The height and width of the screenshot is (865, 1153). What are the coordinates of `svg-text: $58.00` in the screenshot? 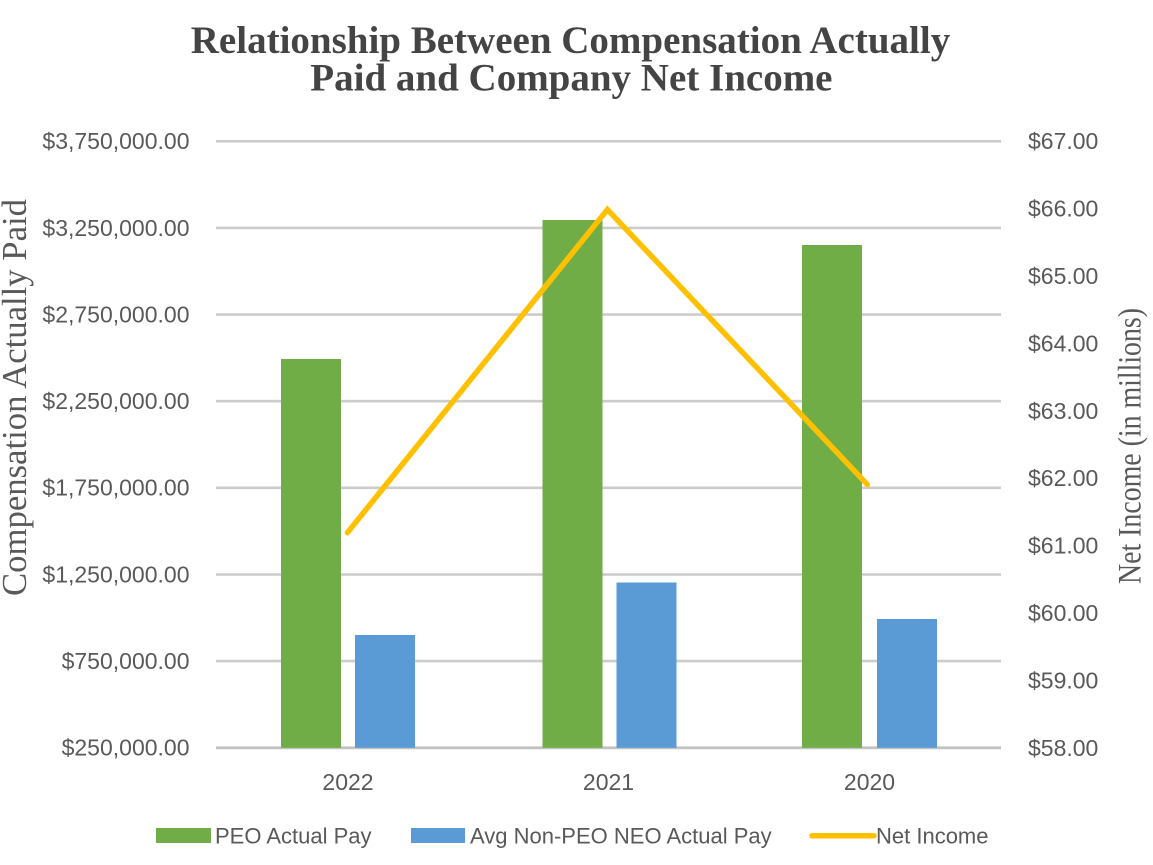 It's located at (1063, 748).